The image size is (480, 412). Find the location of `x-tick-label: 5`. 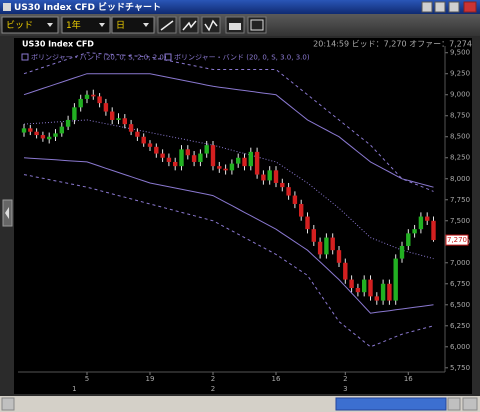

x-tick-label: 5 is located at coordinates (87, 379).